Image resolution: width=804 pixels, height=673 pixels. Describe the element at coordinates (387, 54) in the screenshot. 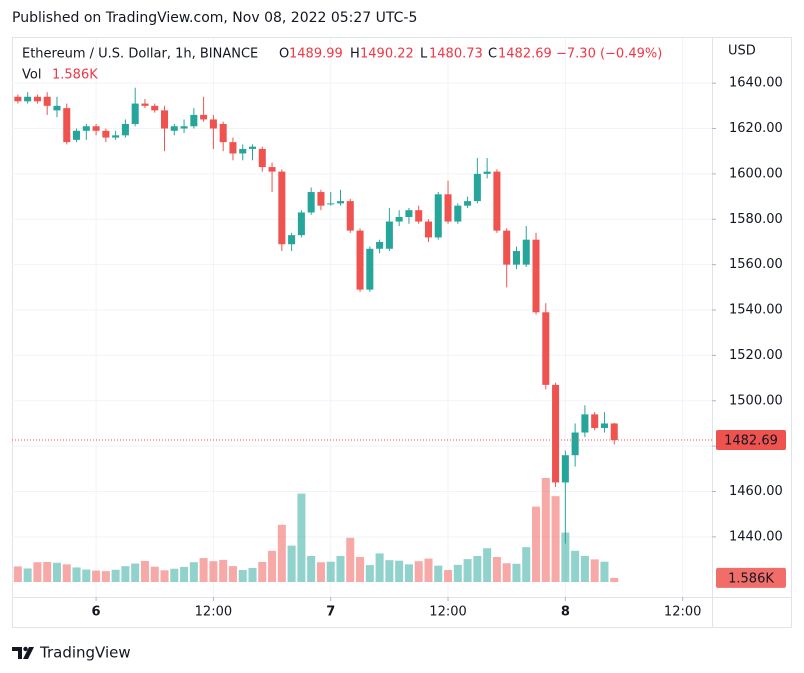

I see `ohlc-value: 1490.22` at that location.